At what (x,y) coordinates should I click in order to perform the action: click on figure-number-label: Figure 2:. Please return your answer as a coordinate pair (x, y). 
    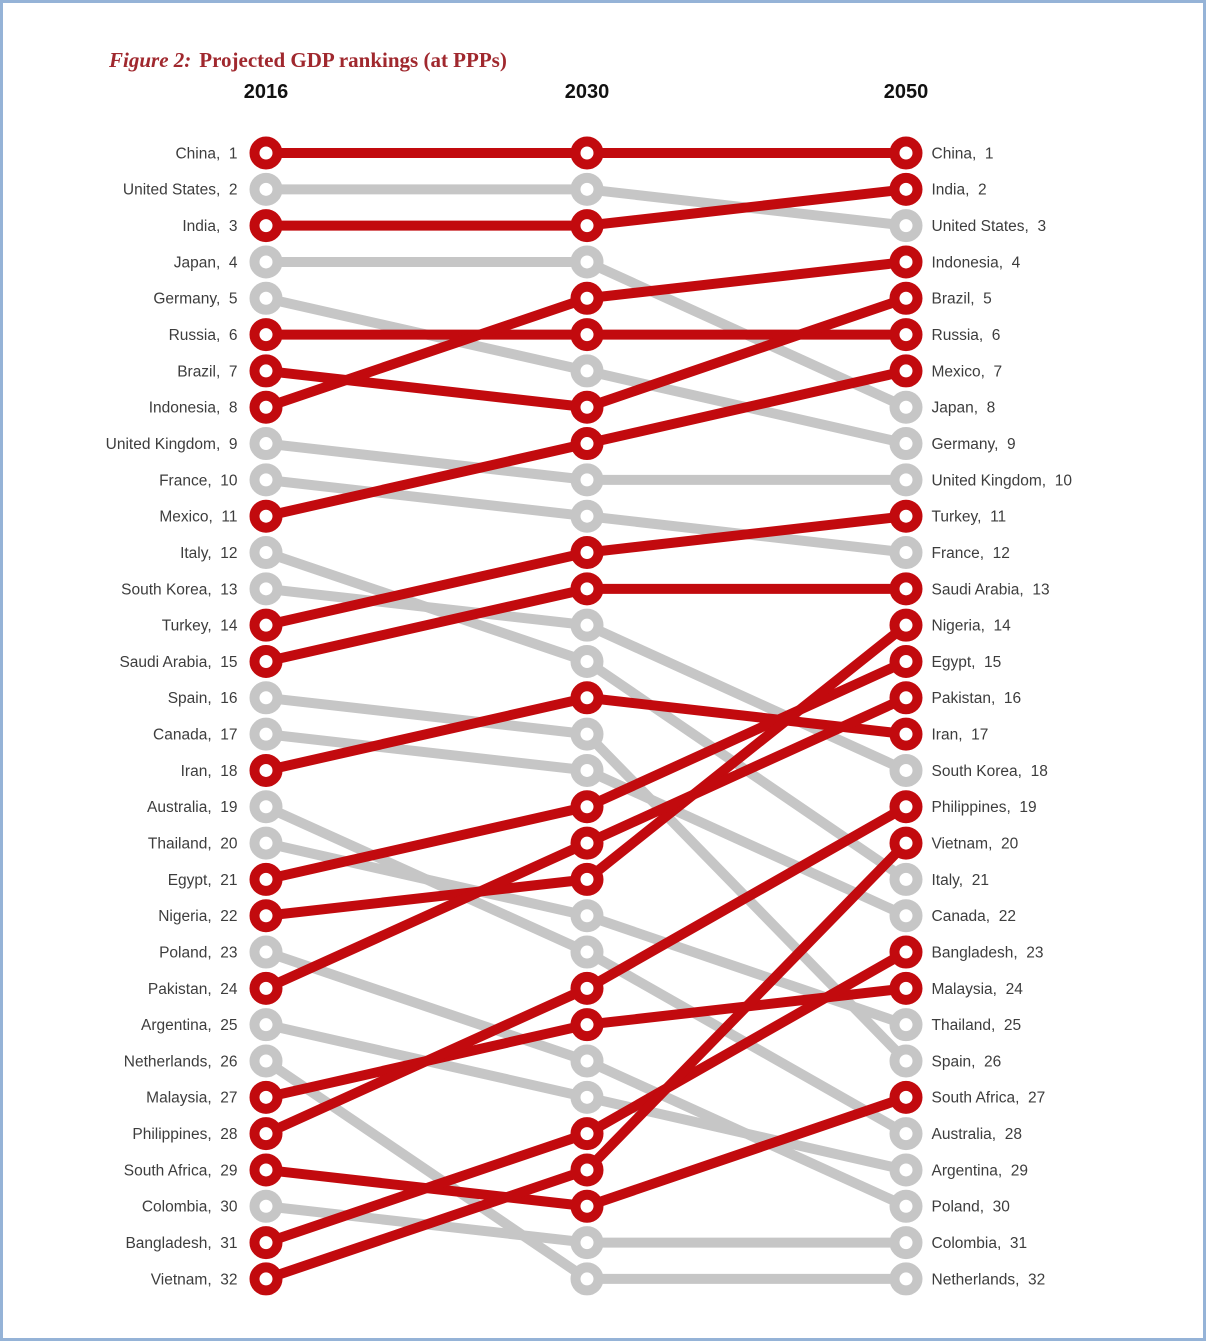
    Looking at the image, I should click on (150, 60).